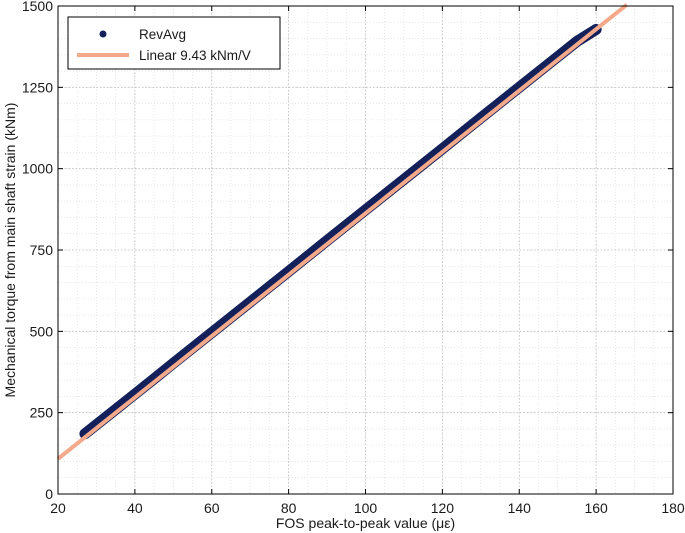  What do you see at coordinates (289, 508) in the screenshot?
I see `x-tick-label: 80` at bounding box center [289, 508].